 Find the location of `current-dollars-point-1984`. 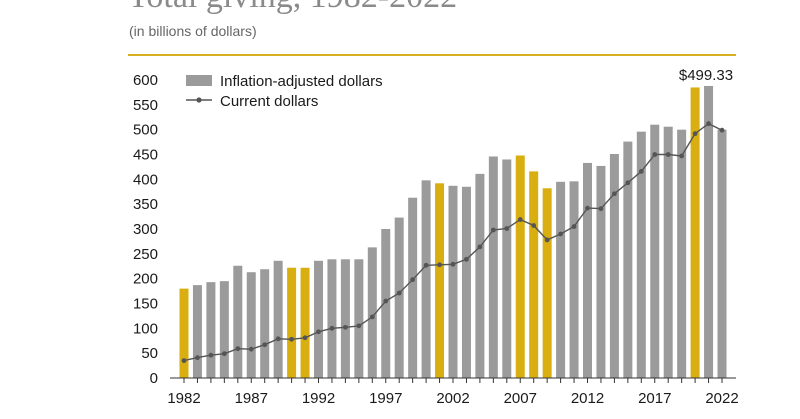

current-dollars-point-1984 is located at coordinates (211, 355).